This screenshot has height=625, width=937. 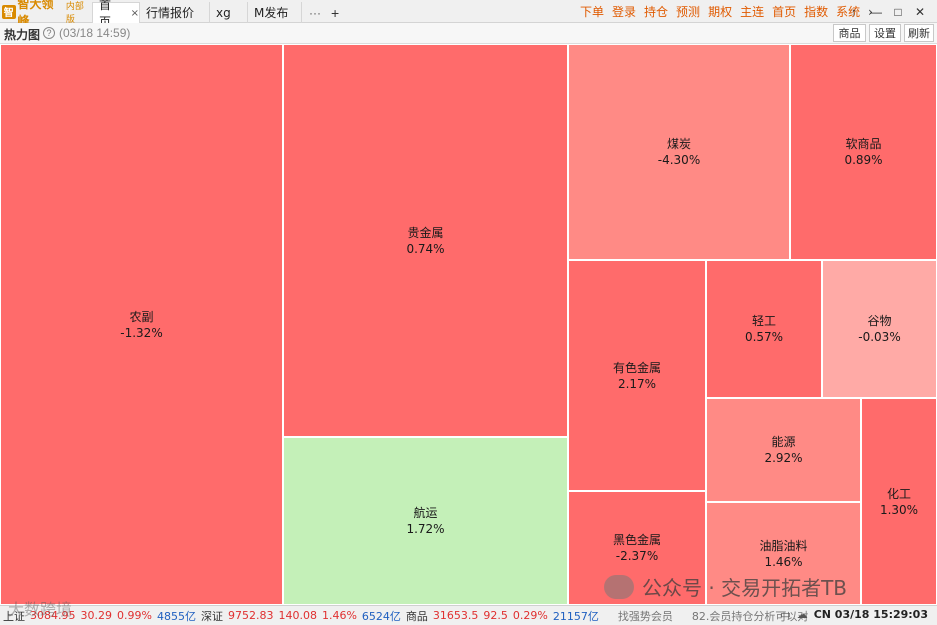 I want to click on cell-percent: 0.74%, so click(x=425, y=248).